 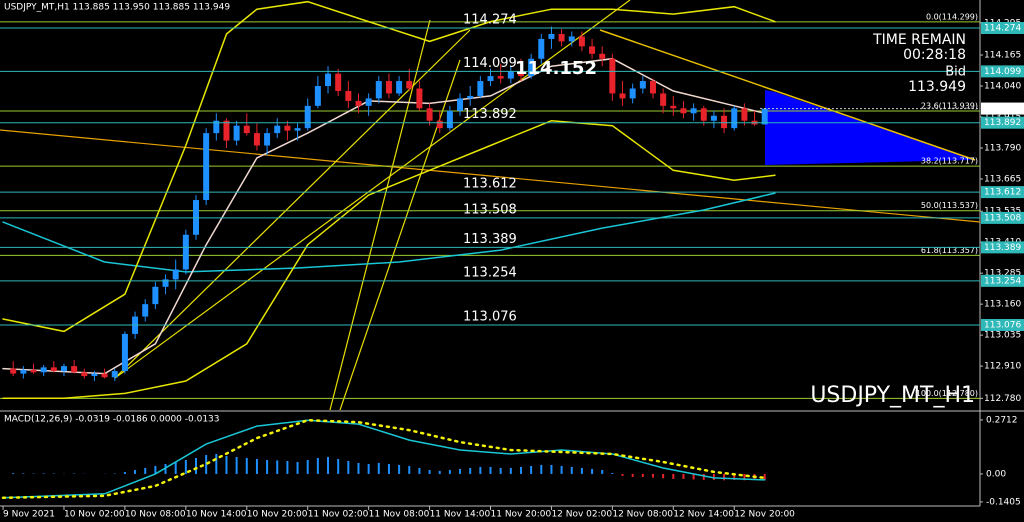 What do you see at coordinates (581, 515) in the screenshot?
I see `x-tick-label: 12 Nov 02:00` at bounding box center [581, 515].